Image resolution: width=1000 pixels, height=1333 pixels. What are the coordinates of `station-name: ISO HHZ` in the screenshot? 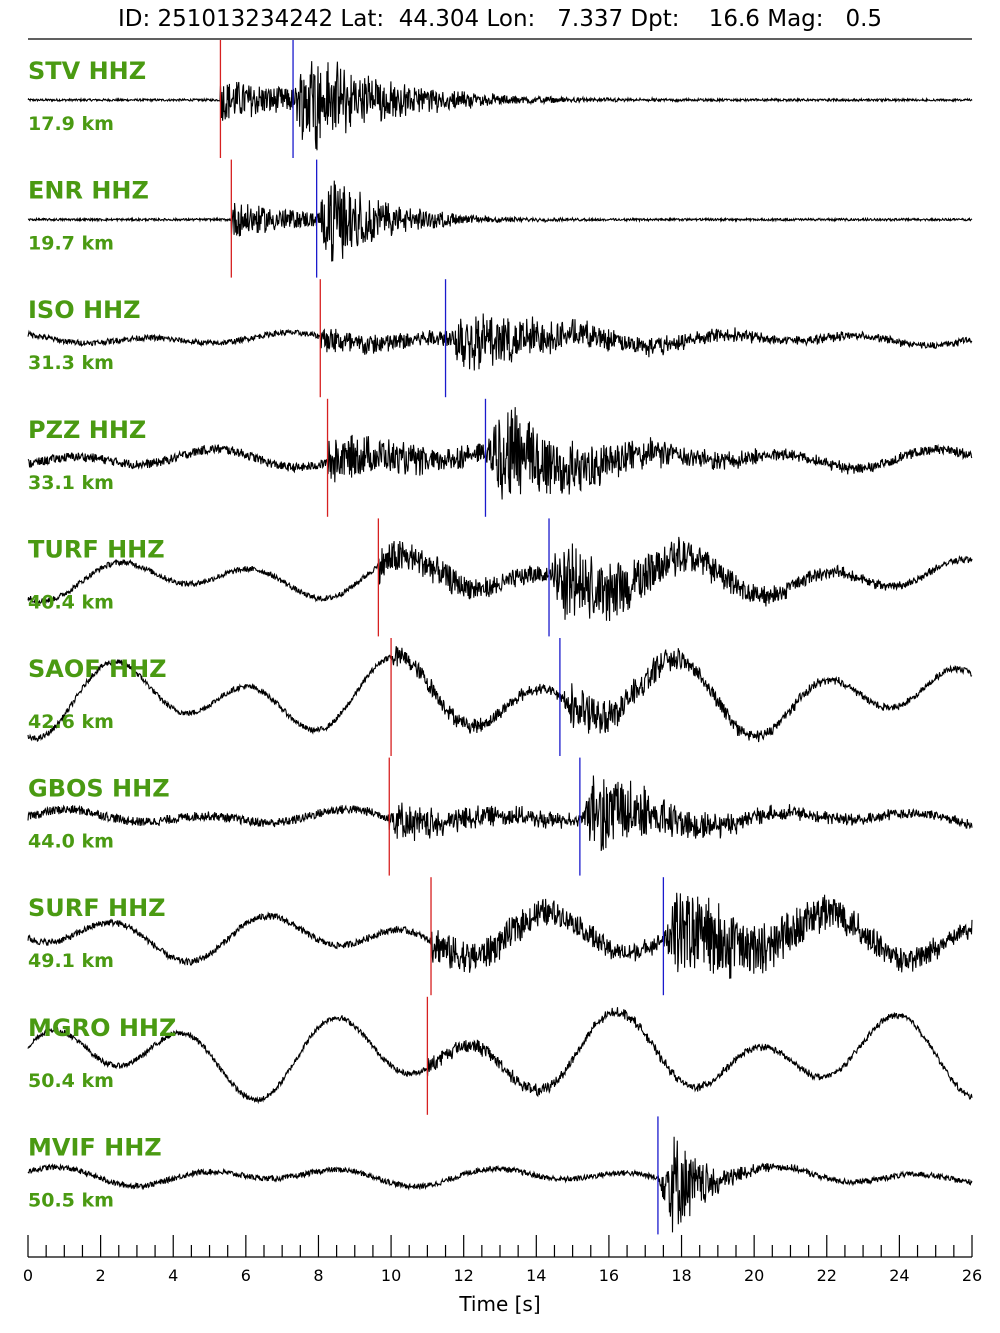 It's located at (84, 310).